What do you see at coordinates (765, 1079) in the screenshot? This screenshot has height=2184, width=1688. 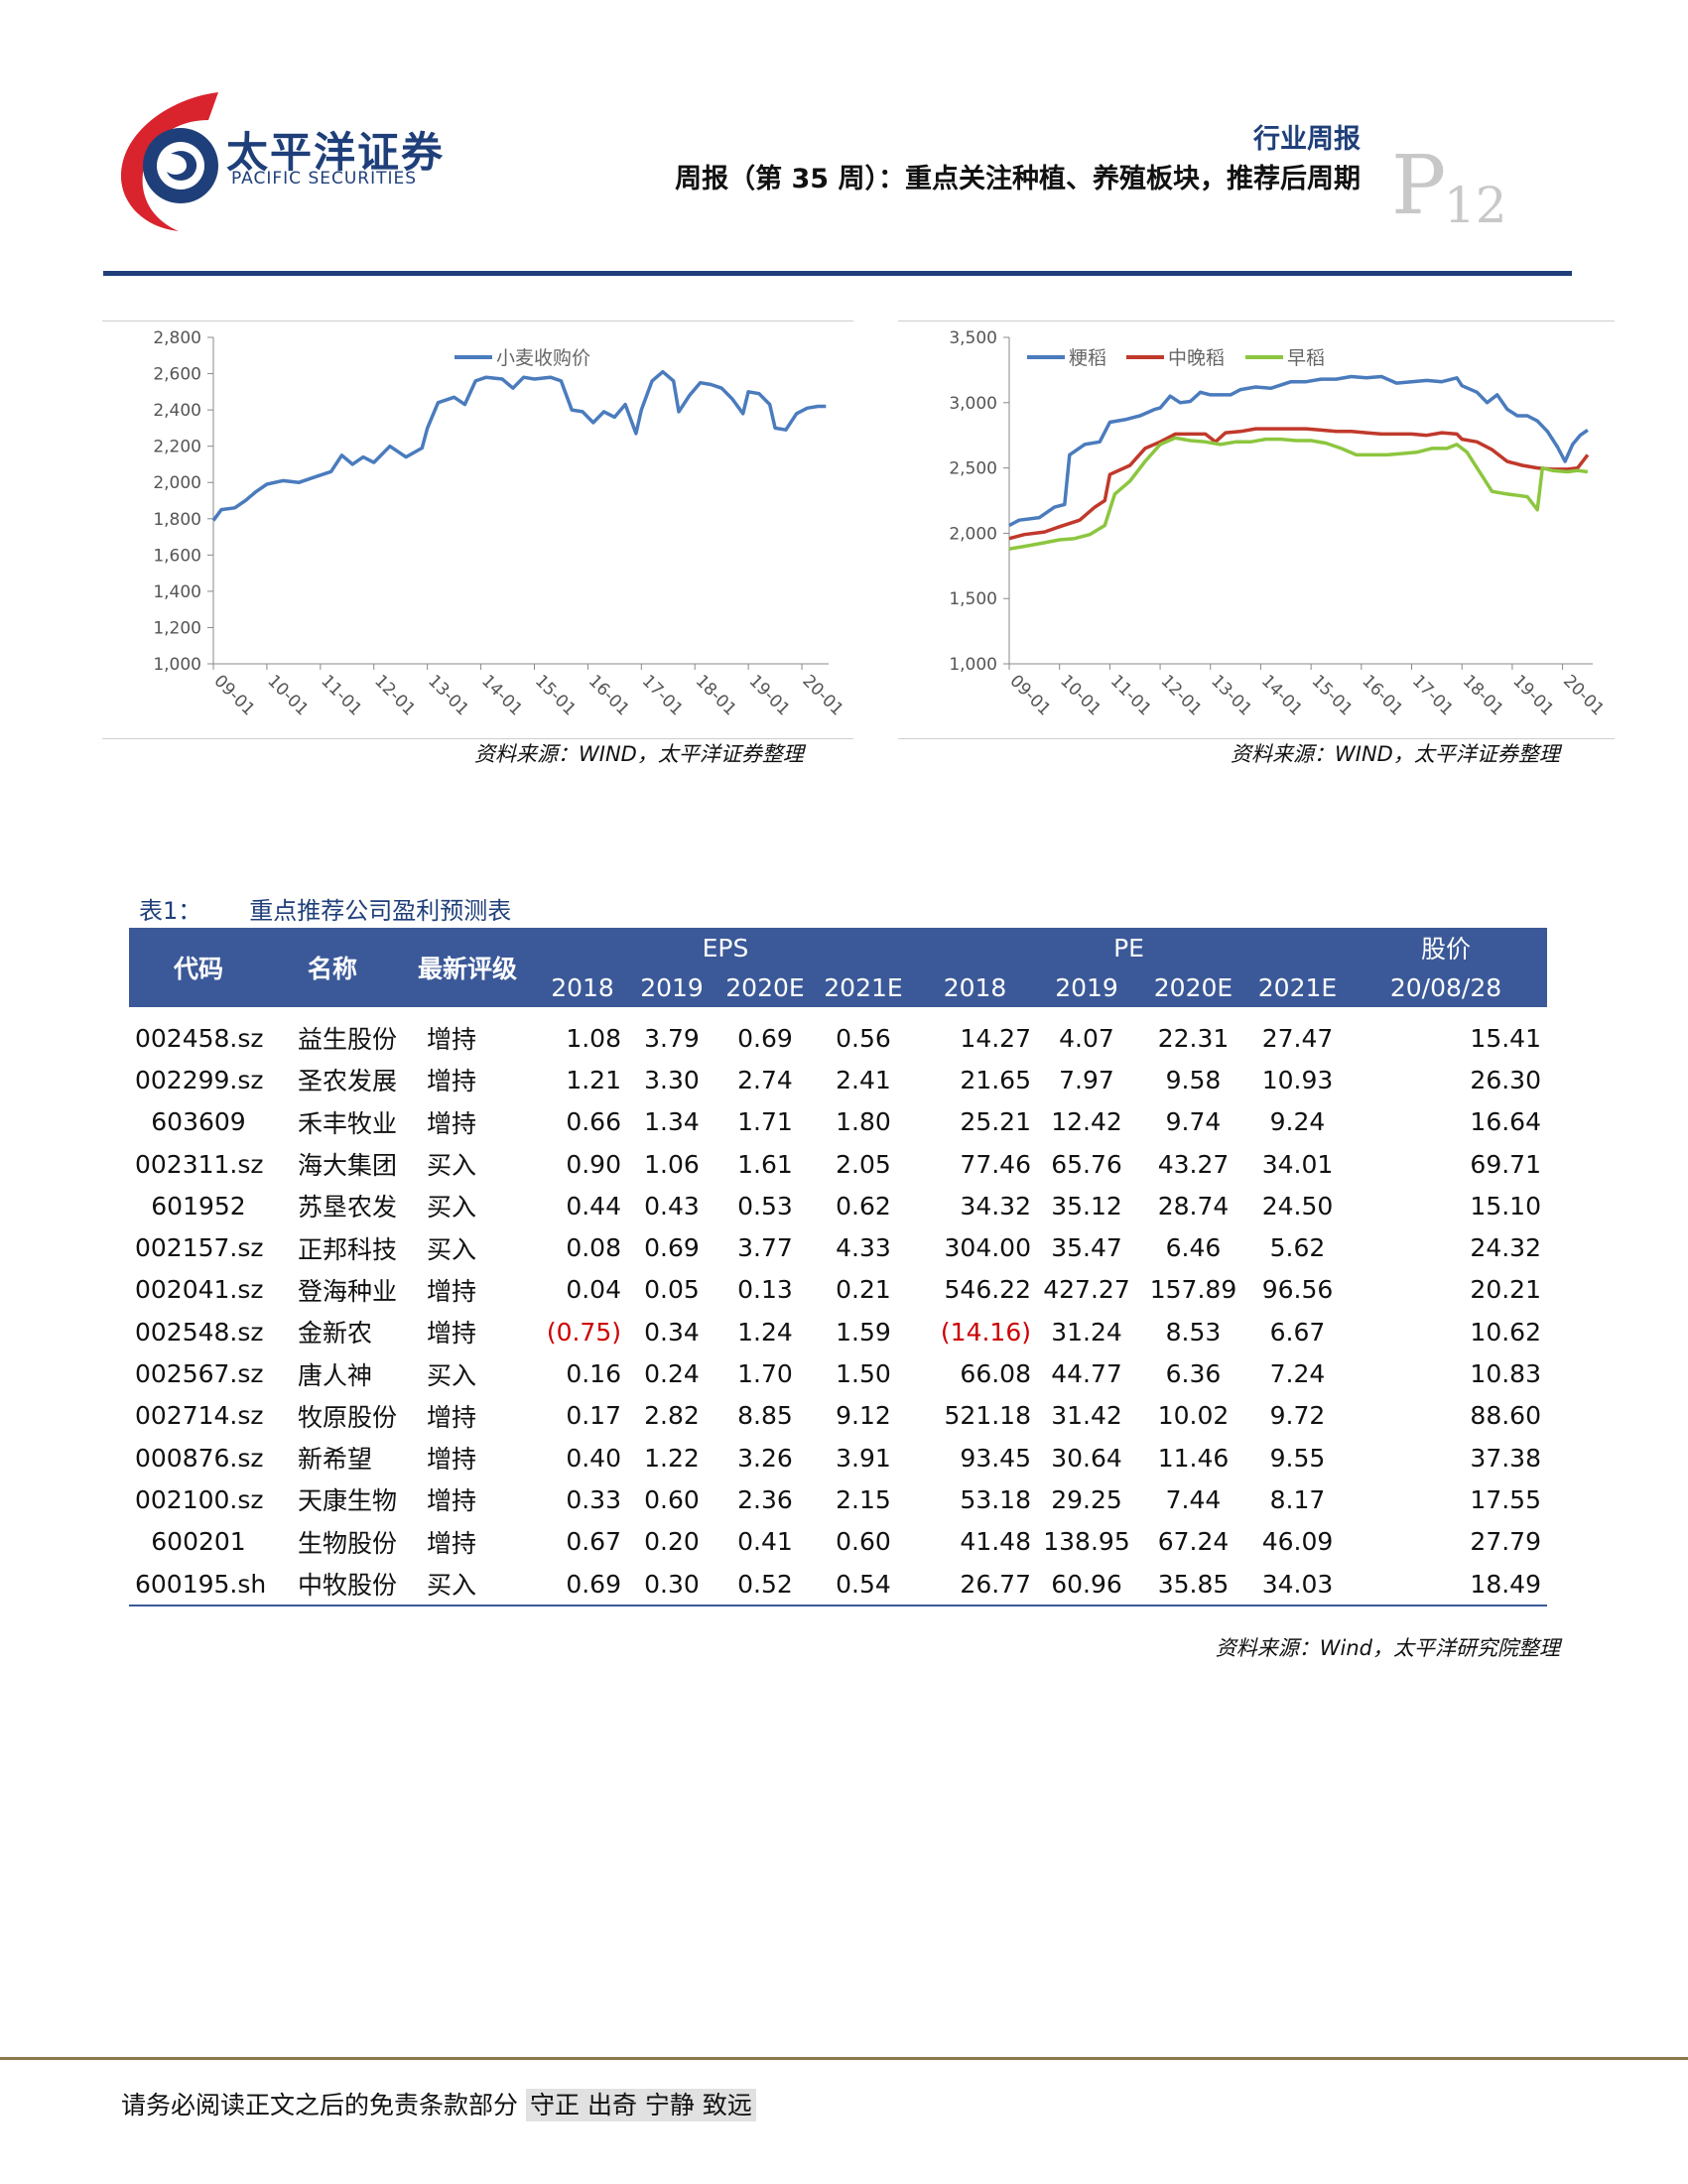 I see `cell-eps-2020e: 2.74` at bounding box center [765, 1079].